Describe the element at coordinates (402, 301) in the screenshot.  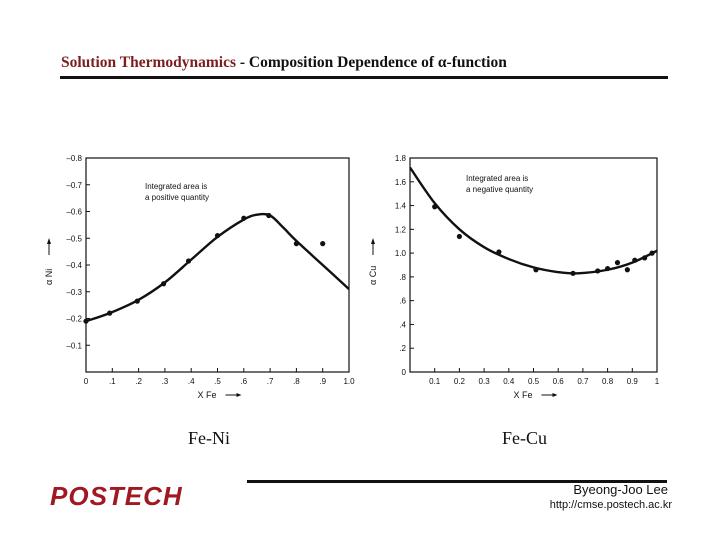
I see `y-tick-label: .6` at that location.